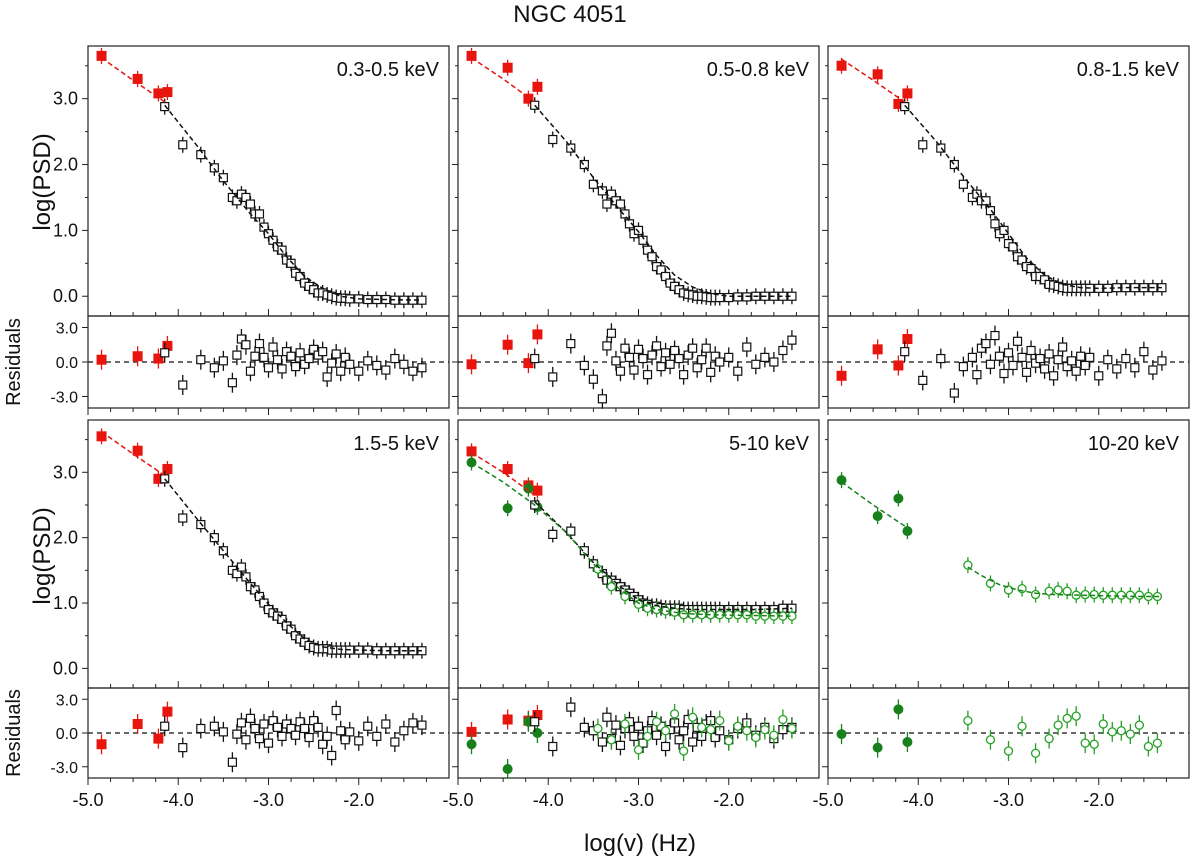  Describe the element at coordinates (14, 362) in the screenshot. I see `residuals-label-top: Residuals` at that location.